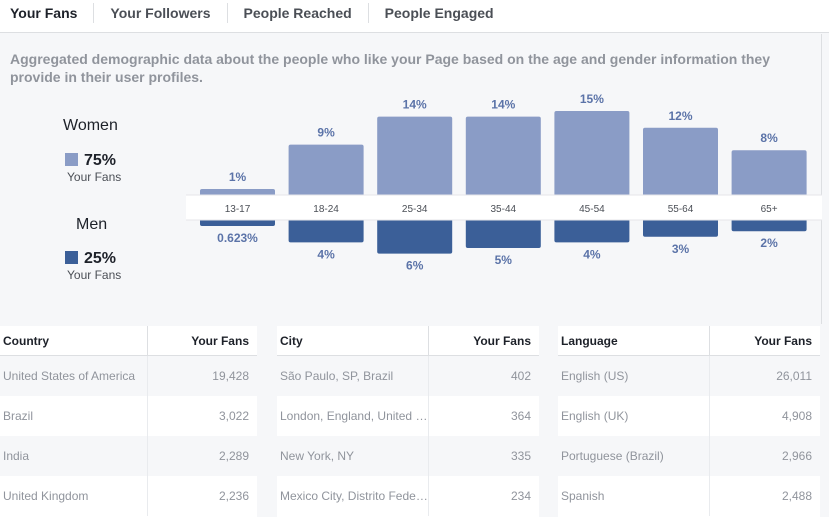 Image resolution: width=829 pixels, height=517 pixels. Describe the element at coordinates (520, 496) in the screenshot. I see `cell-fans: 234` at that location.